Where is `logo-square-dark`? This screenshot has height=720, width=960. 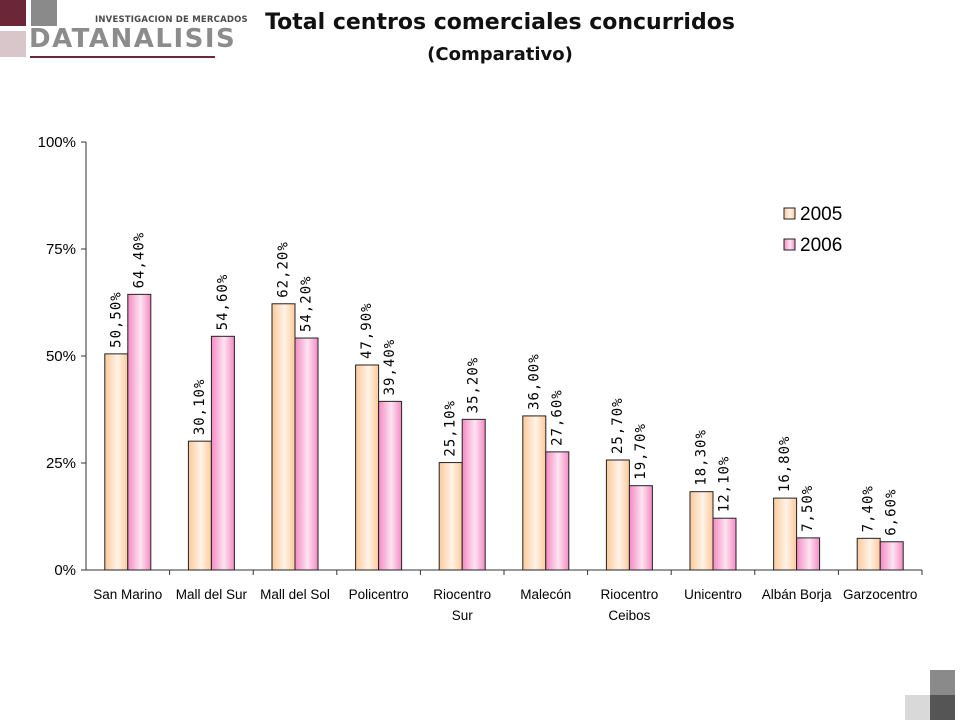
logo-square-dark is located at coordinates (13, 13).